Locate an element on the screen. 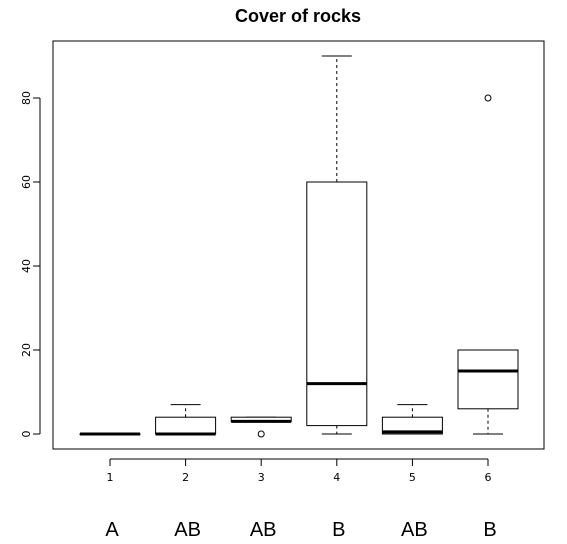  y-tick-label: 40 is located at coordinates (26, 266).